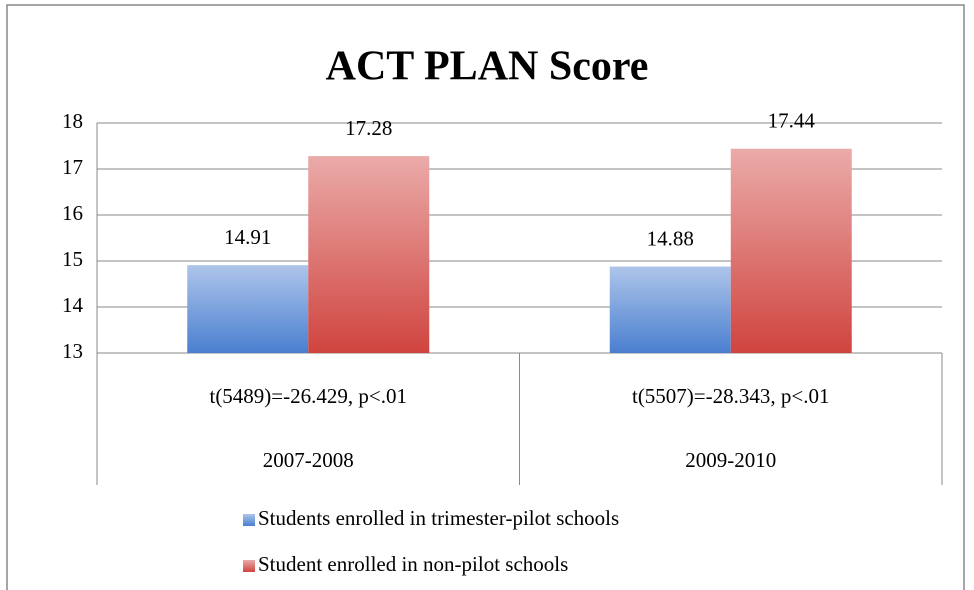  Describe the element at coordinates (72, 121) in the screenshot. I see `y-tick-label: 18` at that location.